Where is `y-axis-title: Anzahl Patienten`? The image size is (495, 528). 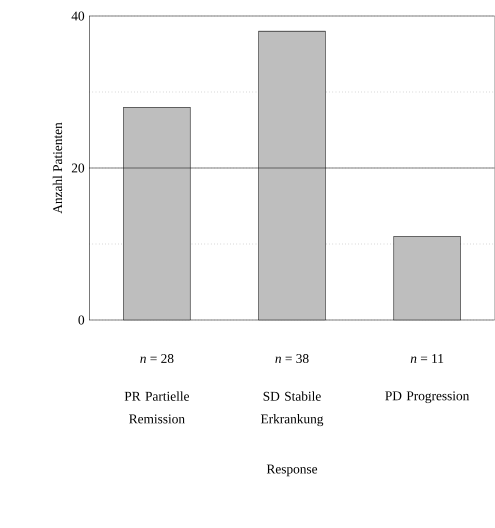
y-axis-title: Anzahl Patienten is located at coordinates (57, 168).